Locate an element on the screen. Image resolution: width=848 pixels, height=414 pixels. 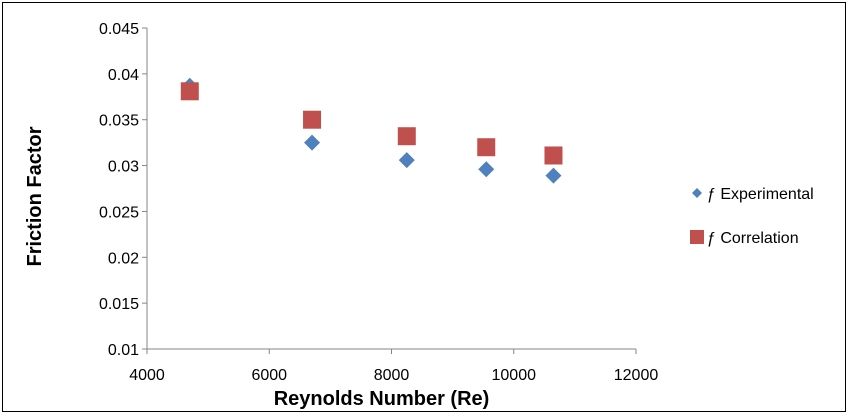
y-tick-label: 0.015 is located at coordinates (119, 304).